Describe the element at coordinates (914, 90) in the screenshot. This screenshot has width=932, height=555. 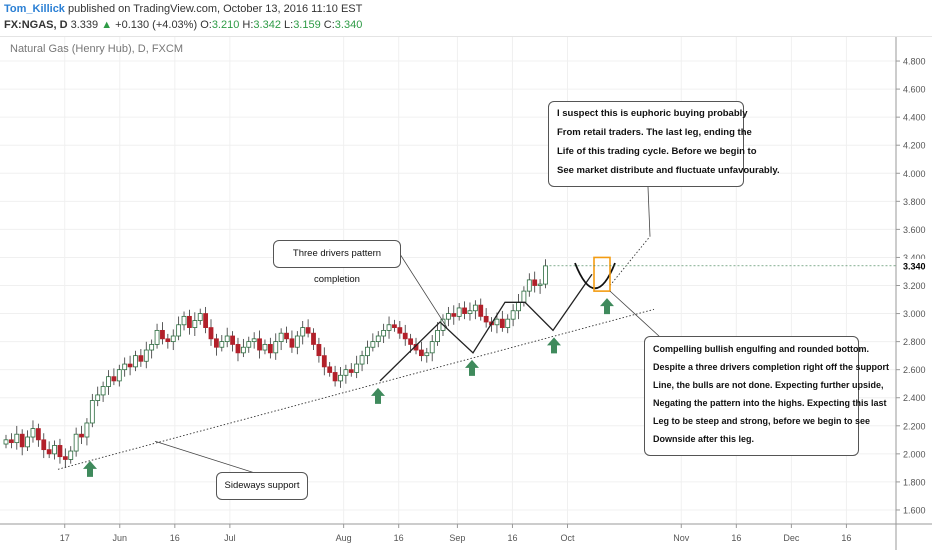
I see `y-tick-label: 4.600` at that location.